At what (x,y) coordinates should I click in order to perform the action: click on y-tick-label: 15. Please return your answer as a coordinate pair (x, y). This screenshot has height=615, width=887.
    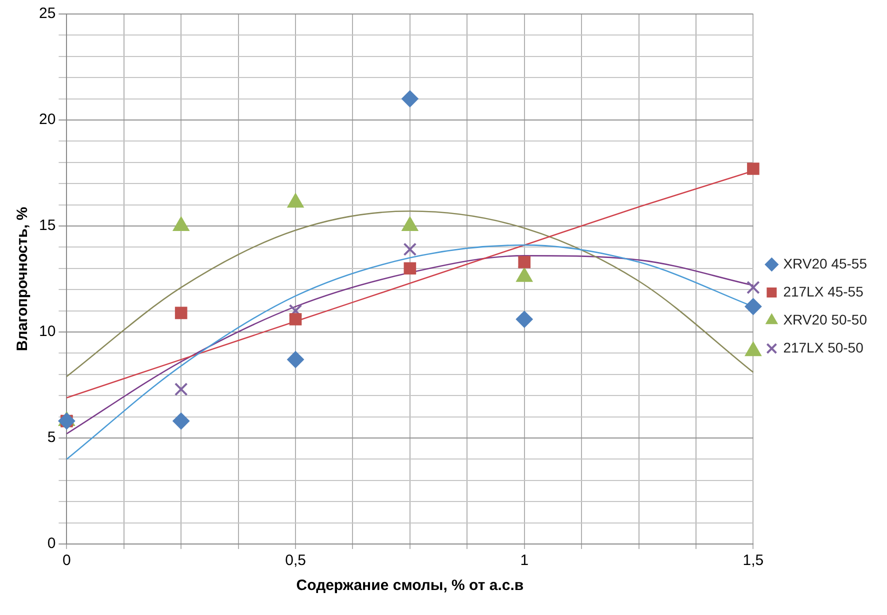
    Looking at the image, I should click on (47, 225).